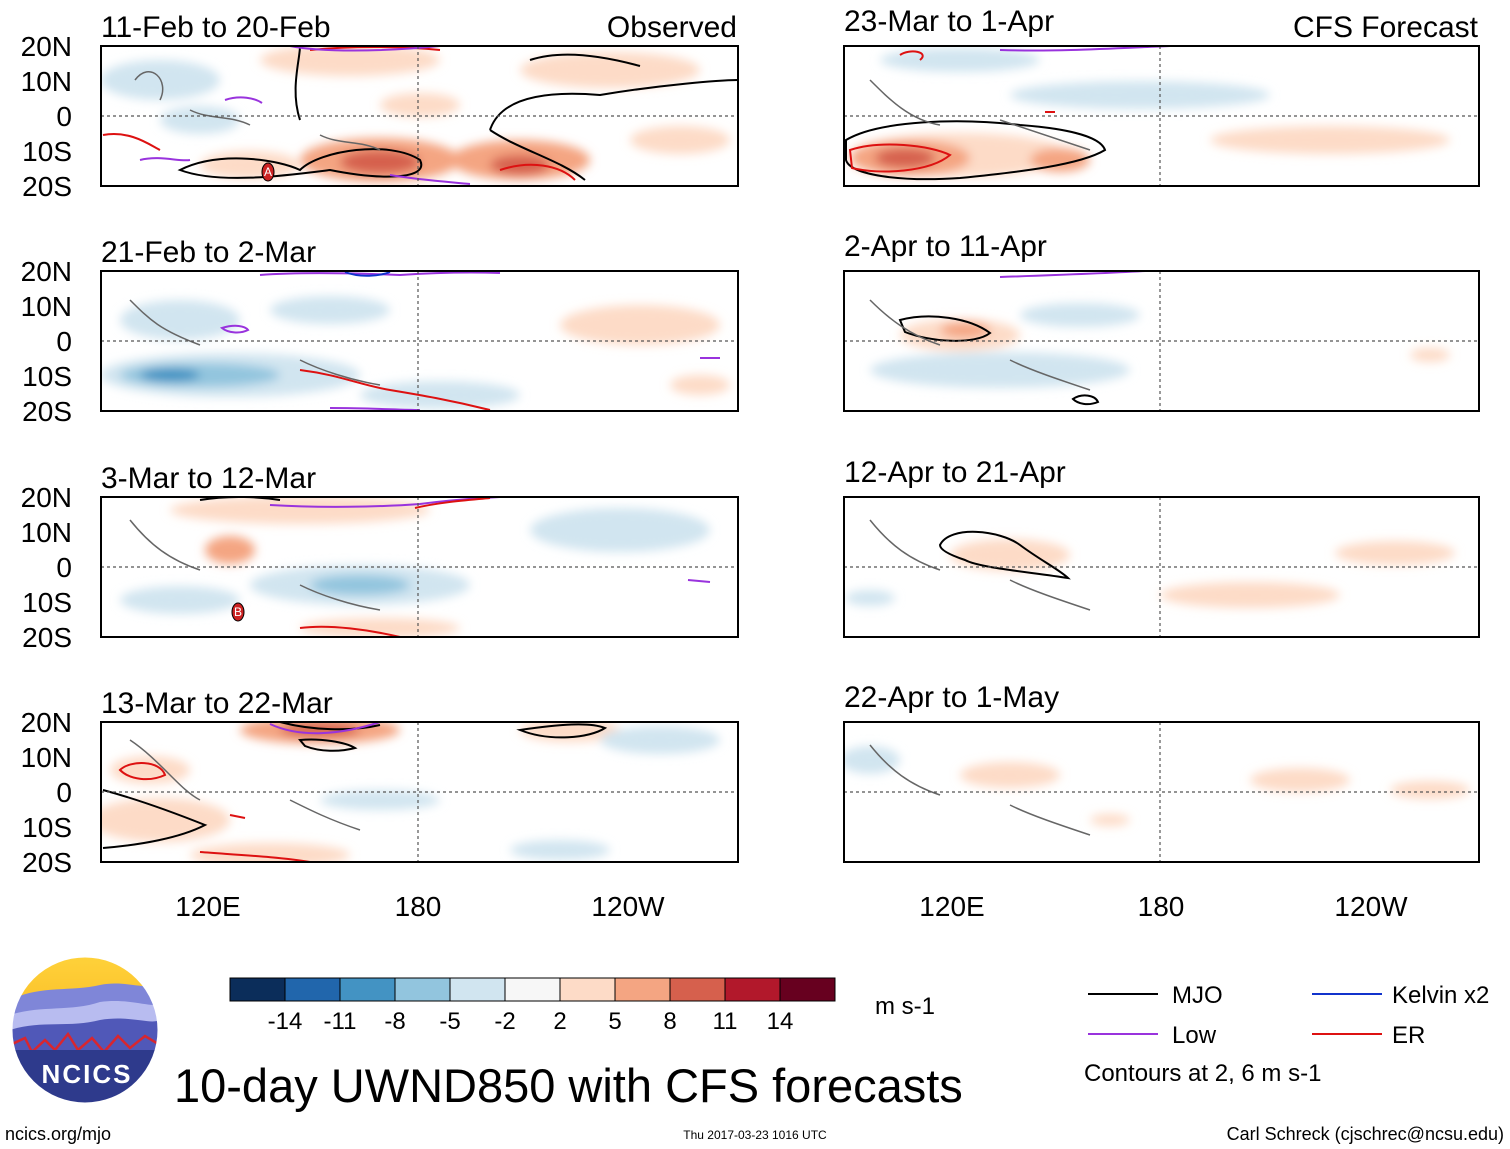  I want to click on lon-labels-left: 120E 180 120W, so click(420, 906).